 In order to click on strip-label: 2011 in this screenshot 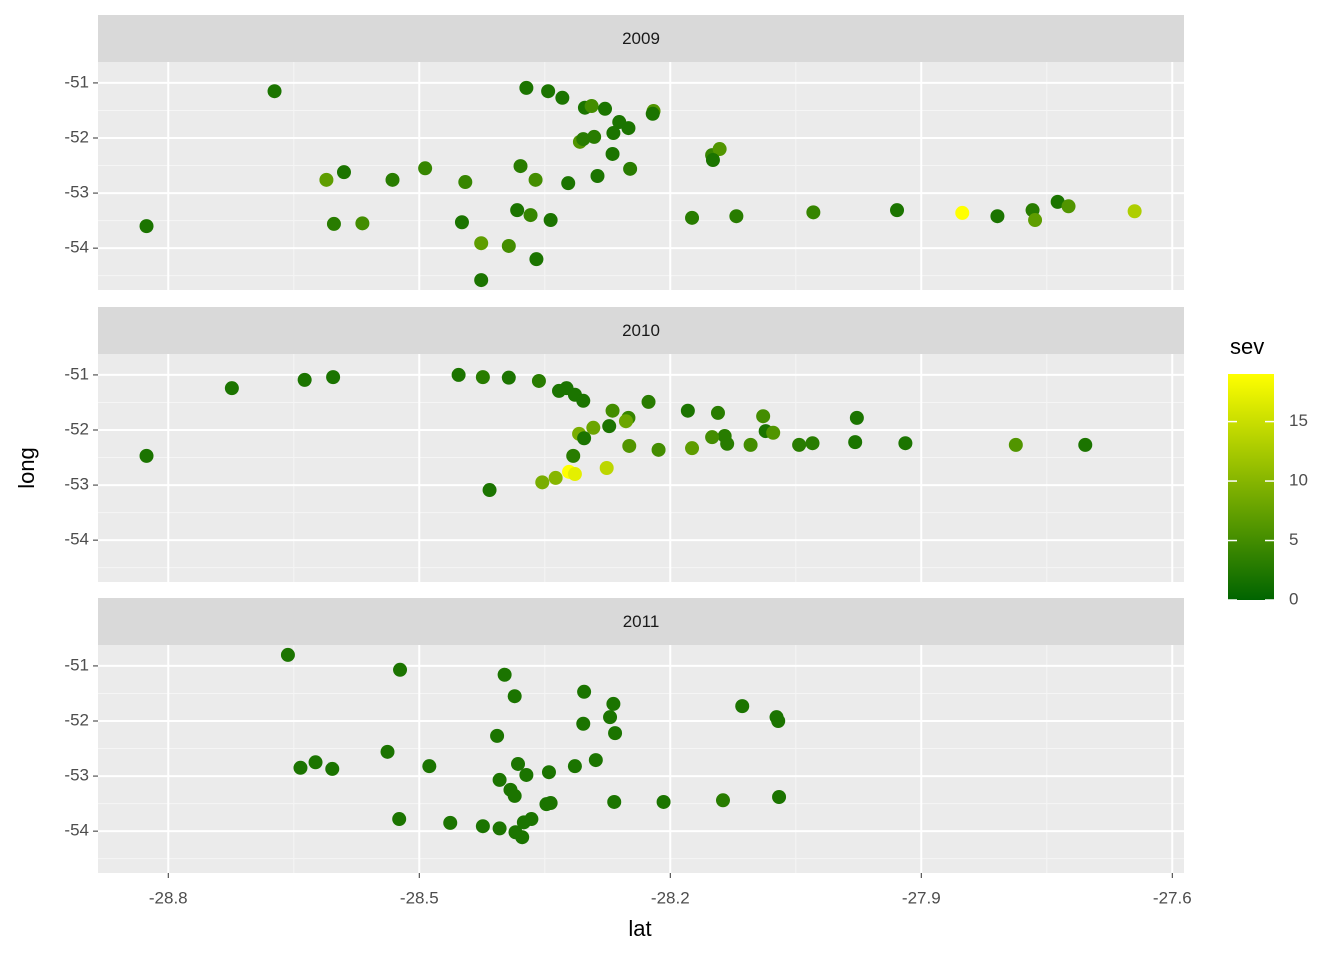, I will do `click(641, 621)`.